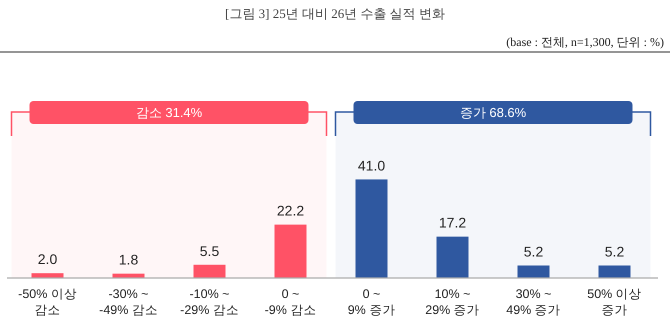  I want to click on x-tick-label: -50% 이상 감소, so click(47, 302).